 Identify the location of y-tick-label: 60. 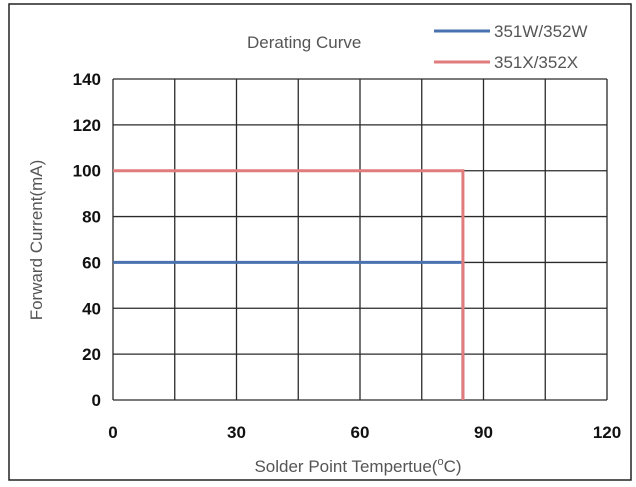
(91, 262).